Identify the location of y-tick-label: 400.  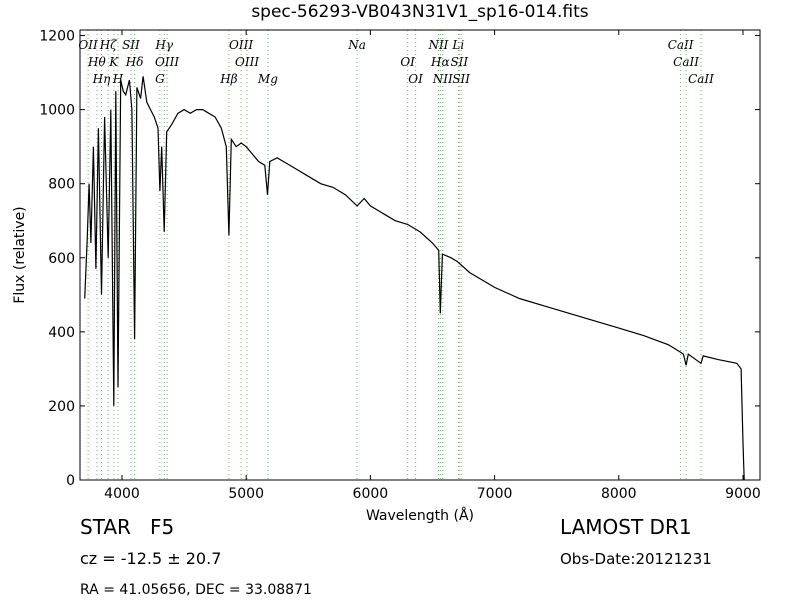
(61, 333).